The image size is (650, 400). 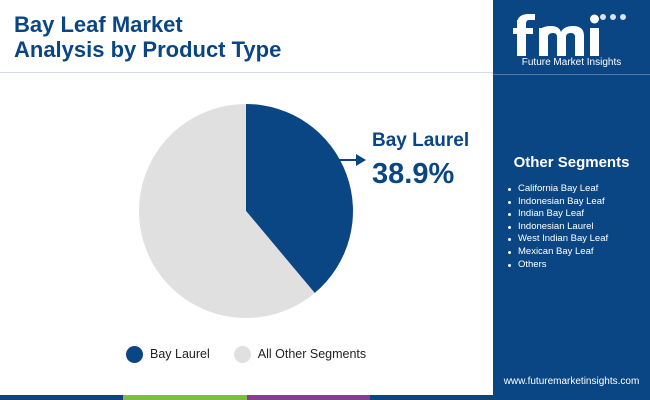 I want to click on fmi-logo-icon, so click(x=569, y=35).